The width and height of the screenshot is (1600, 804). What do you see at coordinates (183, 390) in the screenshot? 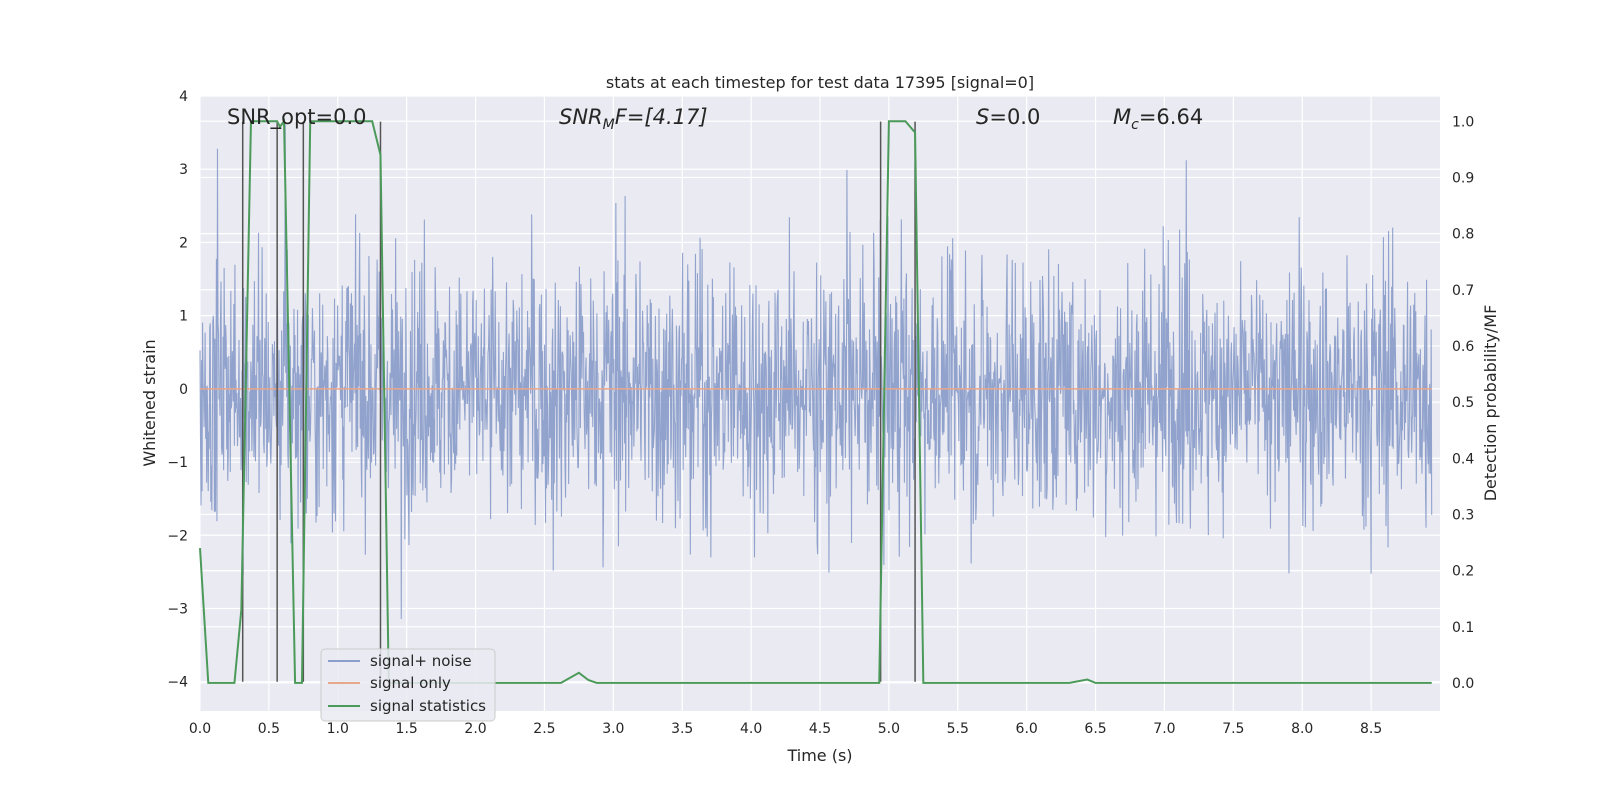
I see `y-tick-label: 0` at bounding box center [183, 390].